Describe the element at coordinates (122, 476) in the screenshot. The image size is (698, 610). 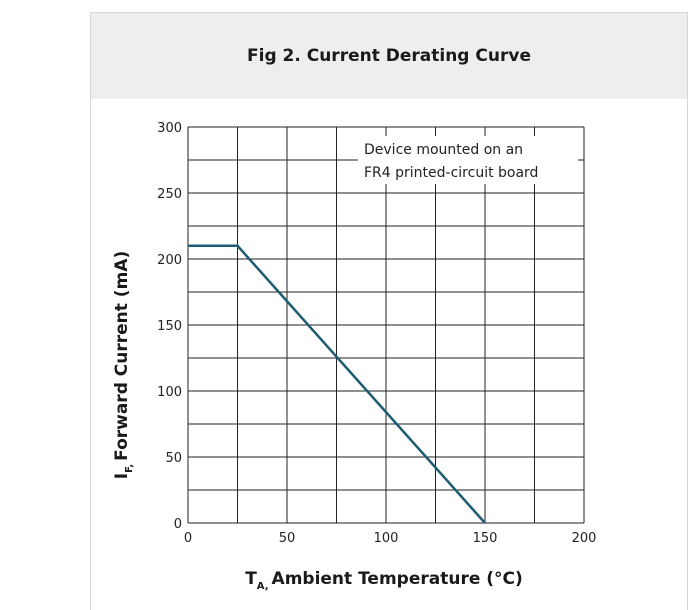
I see `y-axis-symbol: I` at that location.